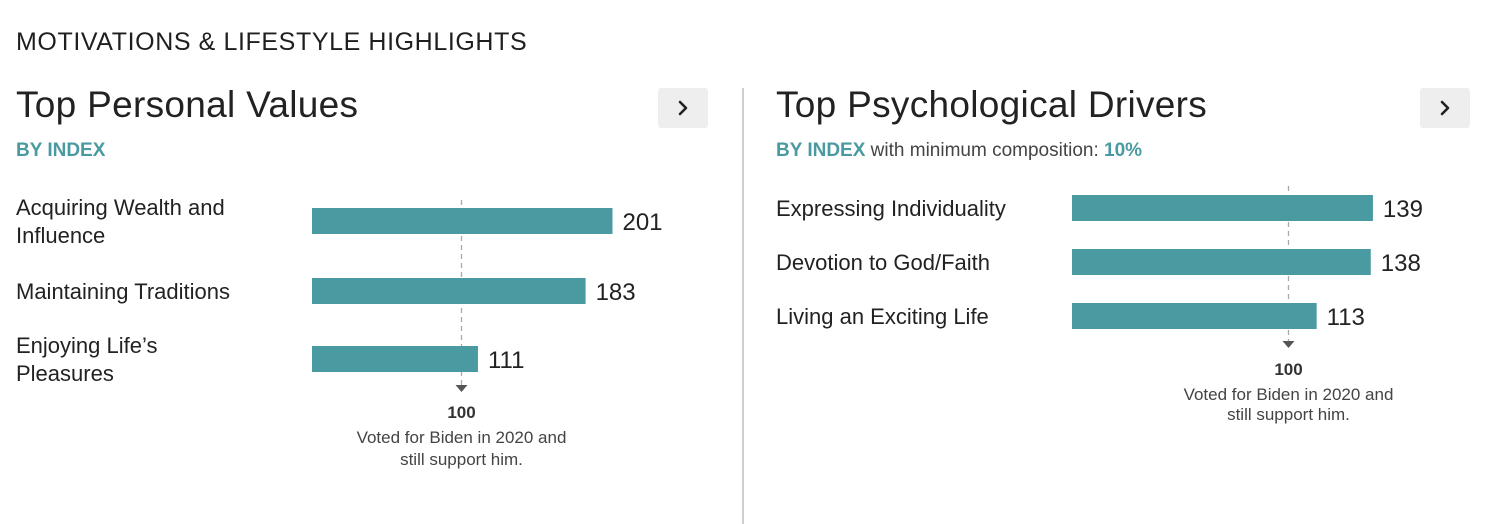 Image resolution: width=1486 pixels, height=524 pixels. I want to click on category-label: Influence, so click(60, 235).